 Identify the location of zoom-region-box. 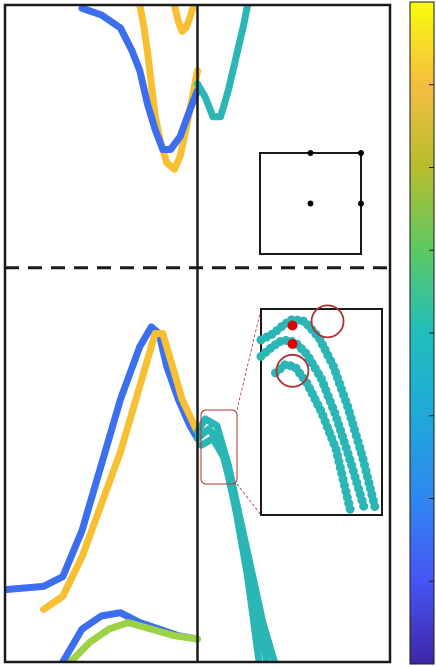
(219, 447).